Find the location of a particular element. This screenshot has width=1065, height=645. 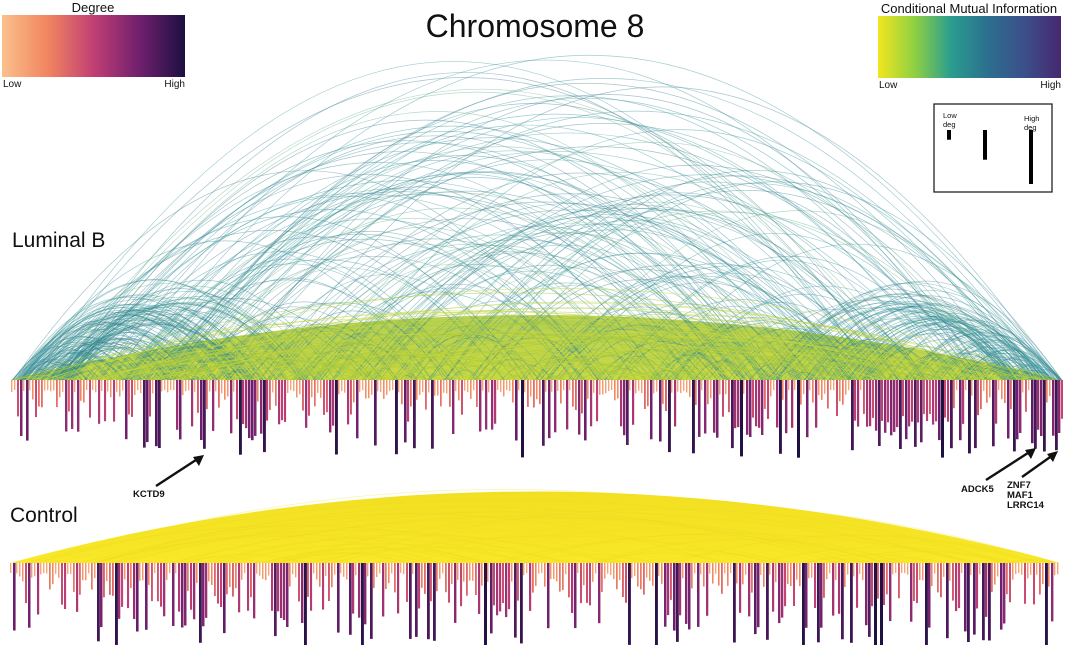

cmi-legend-title: Conditional Mutual Information is located at coordinates (969, 8).